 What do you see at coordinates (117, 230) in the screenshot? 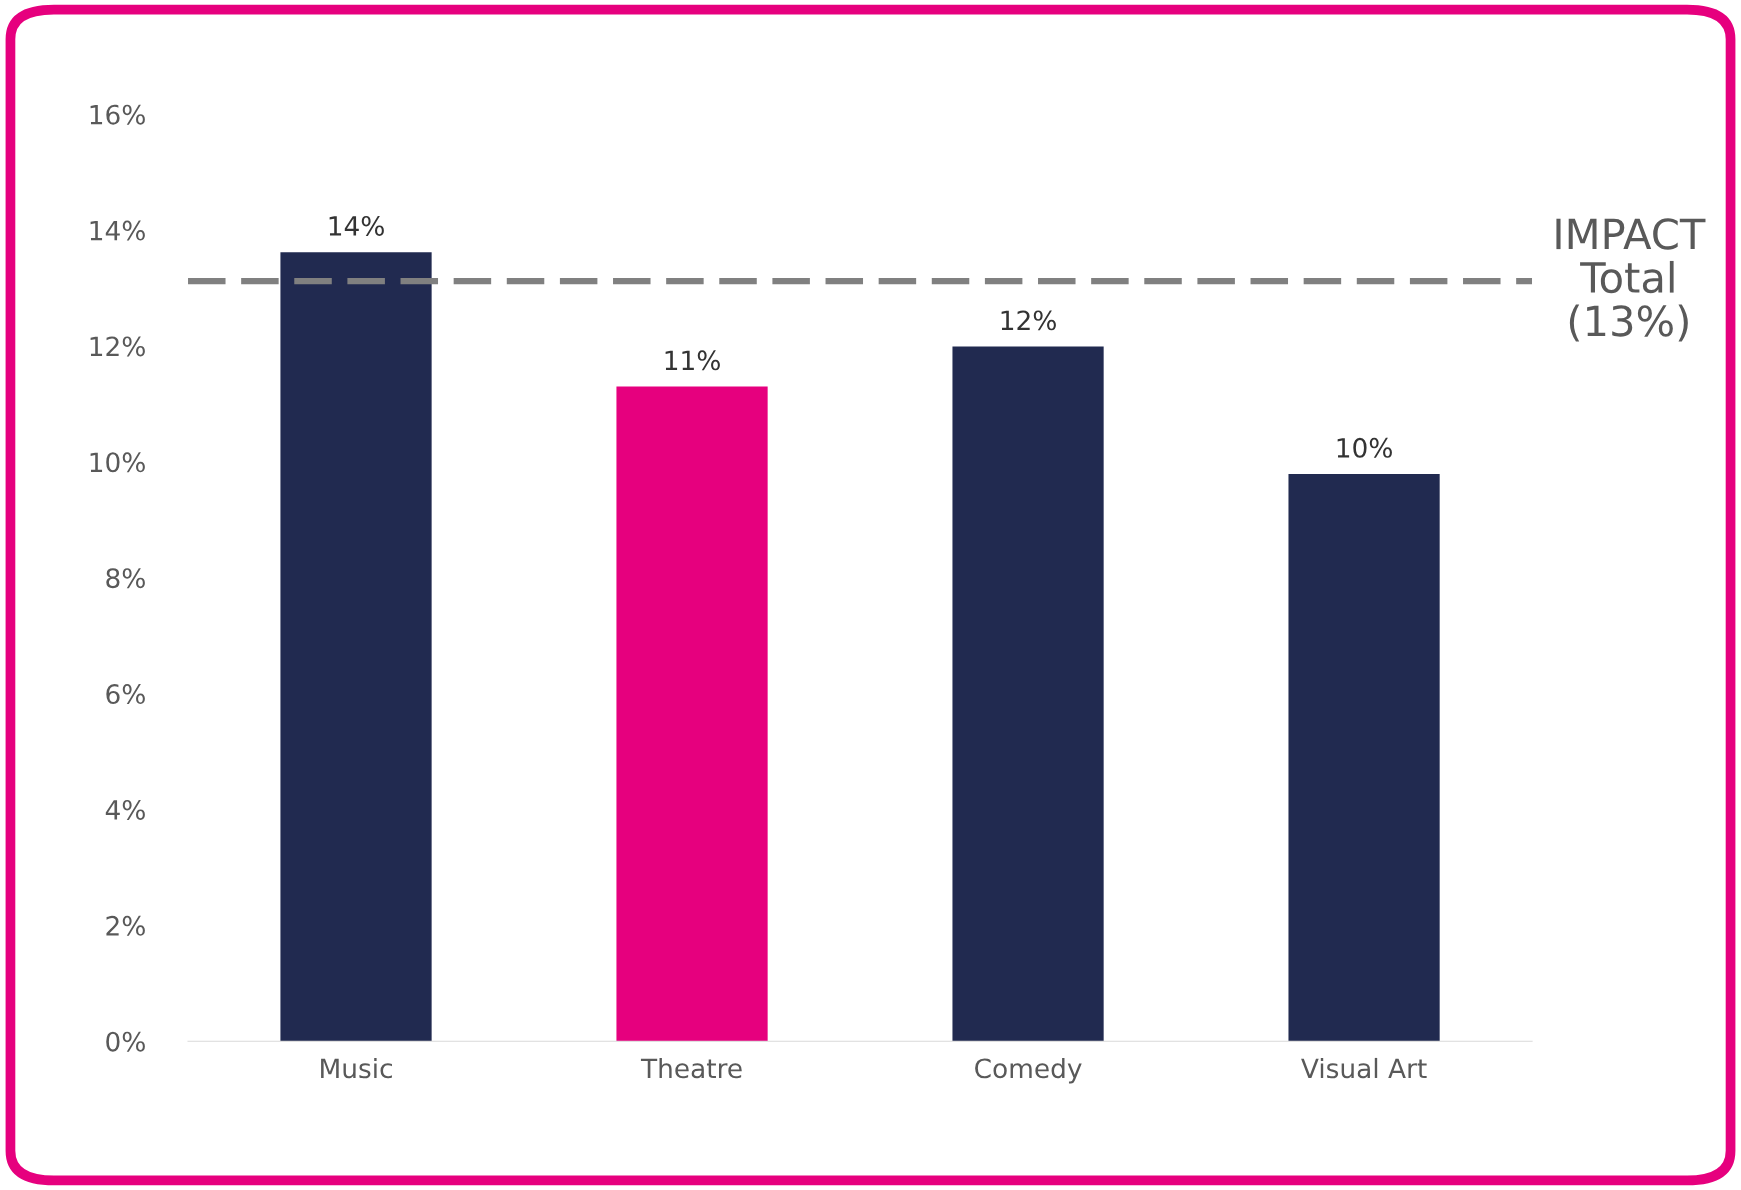
I see `y-tick-label: 14%` at bounding box center [117, 230].